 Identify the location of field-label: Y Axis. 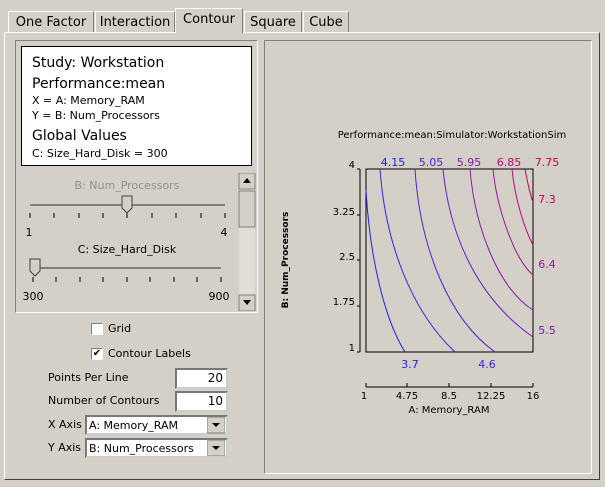
(65, 447).